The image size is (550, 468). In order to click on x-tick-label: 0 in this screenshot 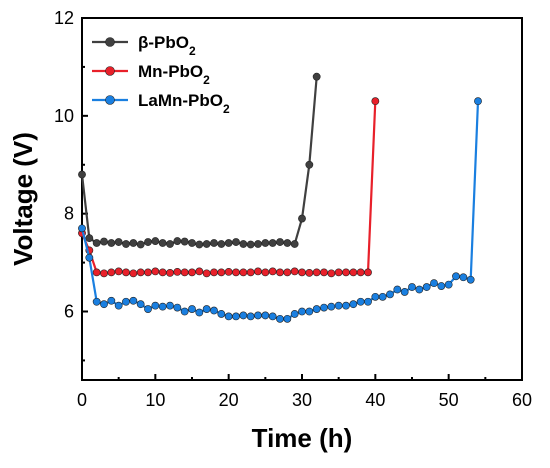, I will do `click(82, 400)`.